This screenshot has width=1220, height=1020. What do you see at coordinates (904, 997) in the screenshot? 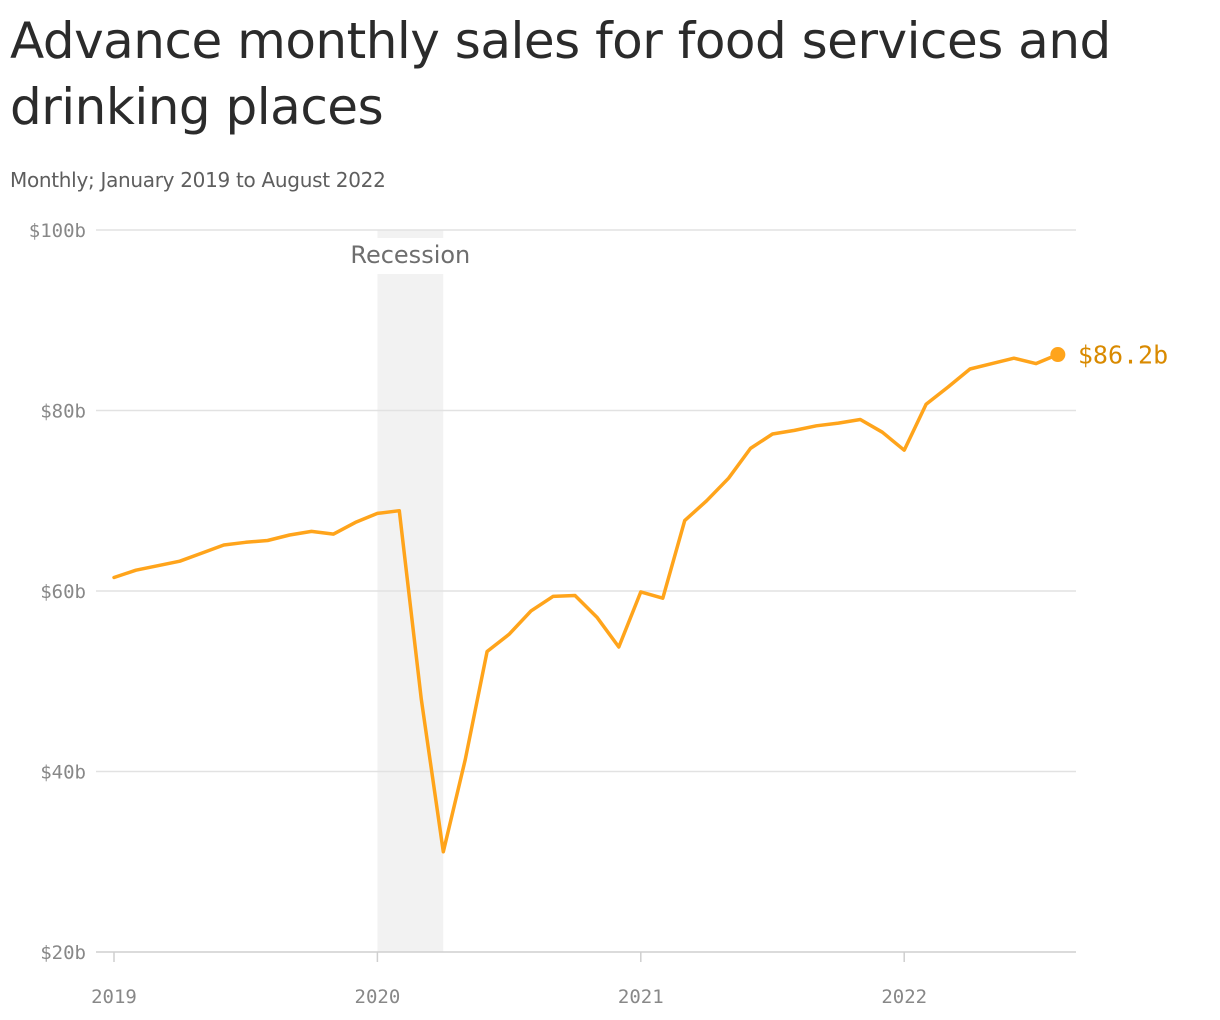
I see `x-tick-label: 2022` at bounding box center [904, 997].